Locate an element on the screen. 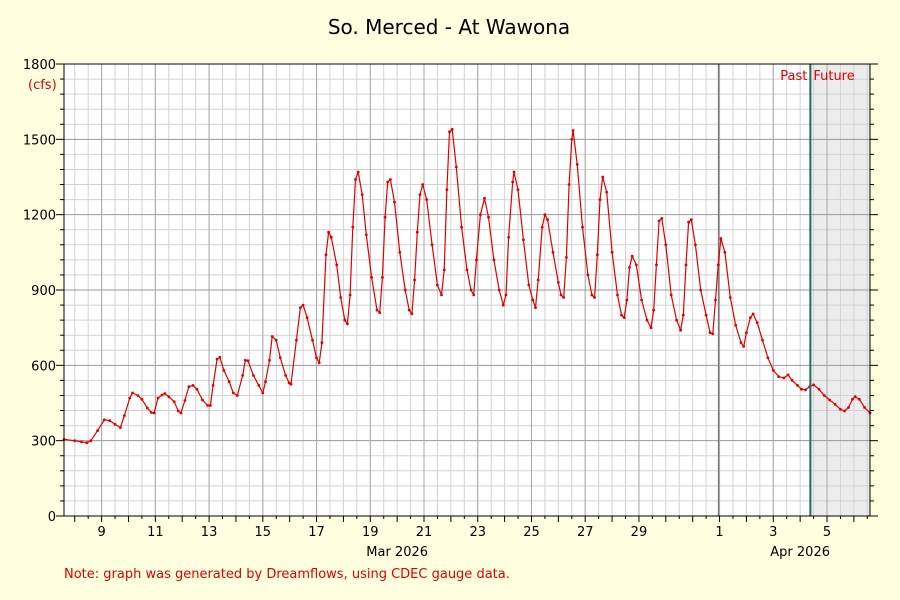 This screenshot has height=600, width=900. x-tick-label: 23 is located at coordinates (477, 532).